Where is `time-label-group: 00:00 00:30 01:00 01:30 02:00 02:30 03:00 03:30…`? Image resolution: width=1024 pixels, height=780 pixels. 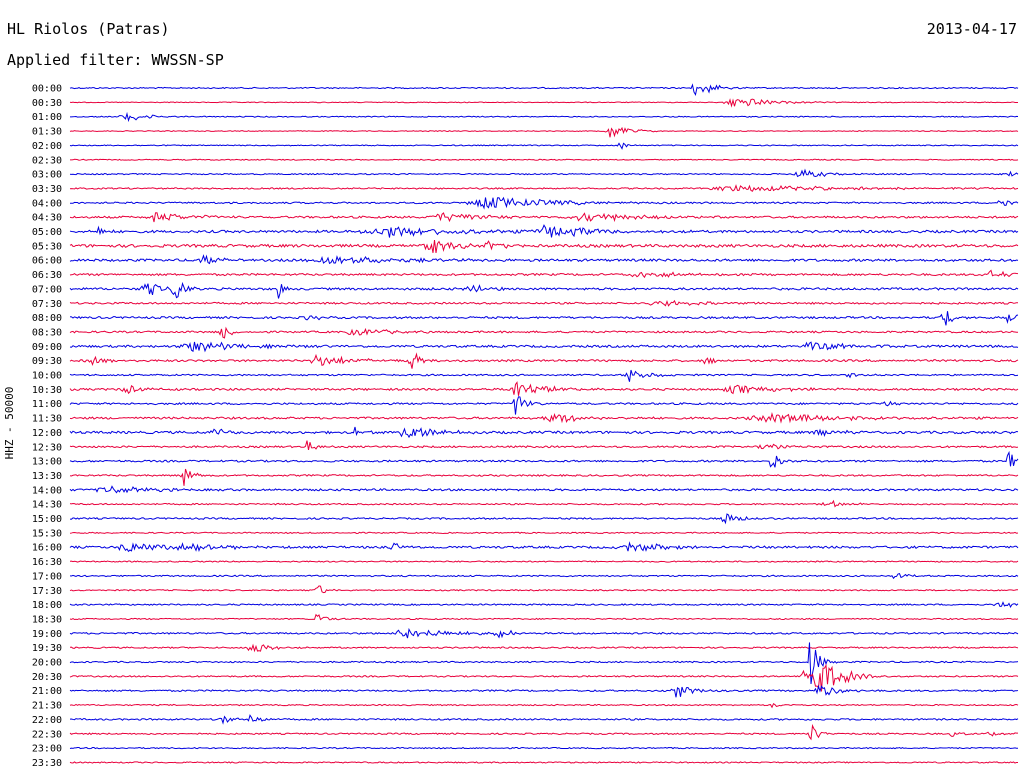 time-label-group: 00:00 00:30 01:00 01:30 02:00 02:30 03:00 03:30… is located at coordinates (47, 426).